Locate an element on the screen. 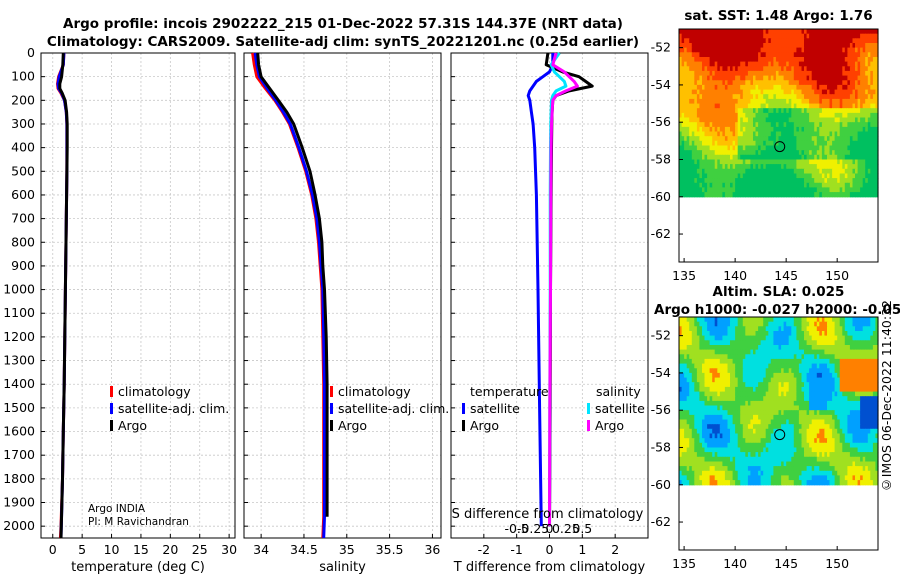 This screenshot has height=580, width=900. legend-swatch is located at coordinates (463, 408).